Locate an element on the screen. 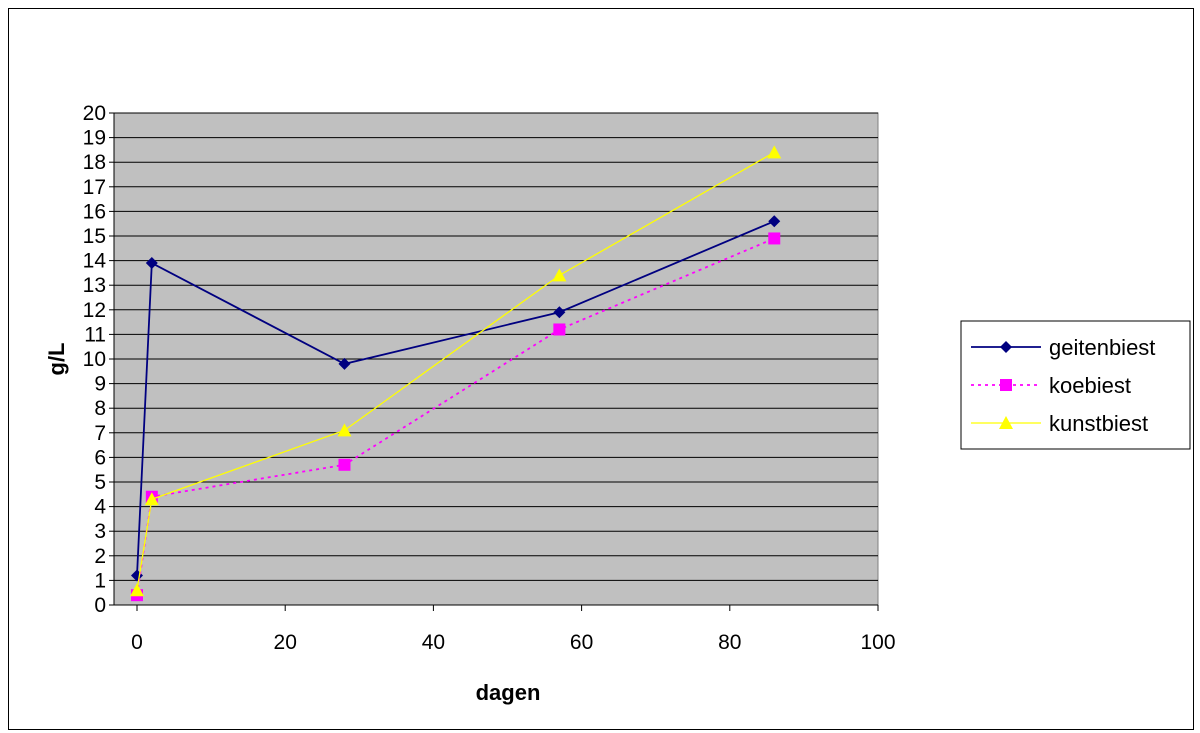 This screenshot has height=733, width=1200. legend-item-geitenbiest: geitenbiest is located at coordinates (1063, 347).